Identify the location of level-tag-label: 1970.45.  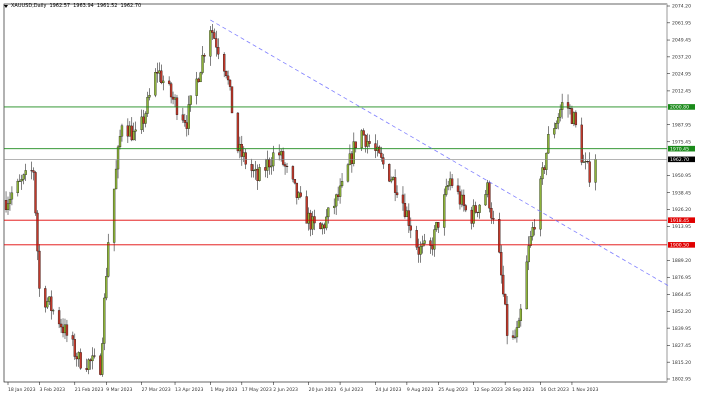
(679, 149).